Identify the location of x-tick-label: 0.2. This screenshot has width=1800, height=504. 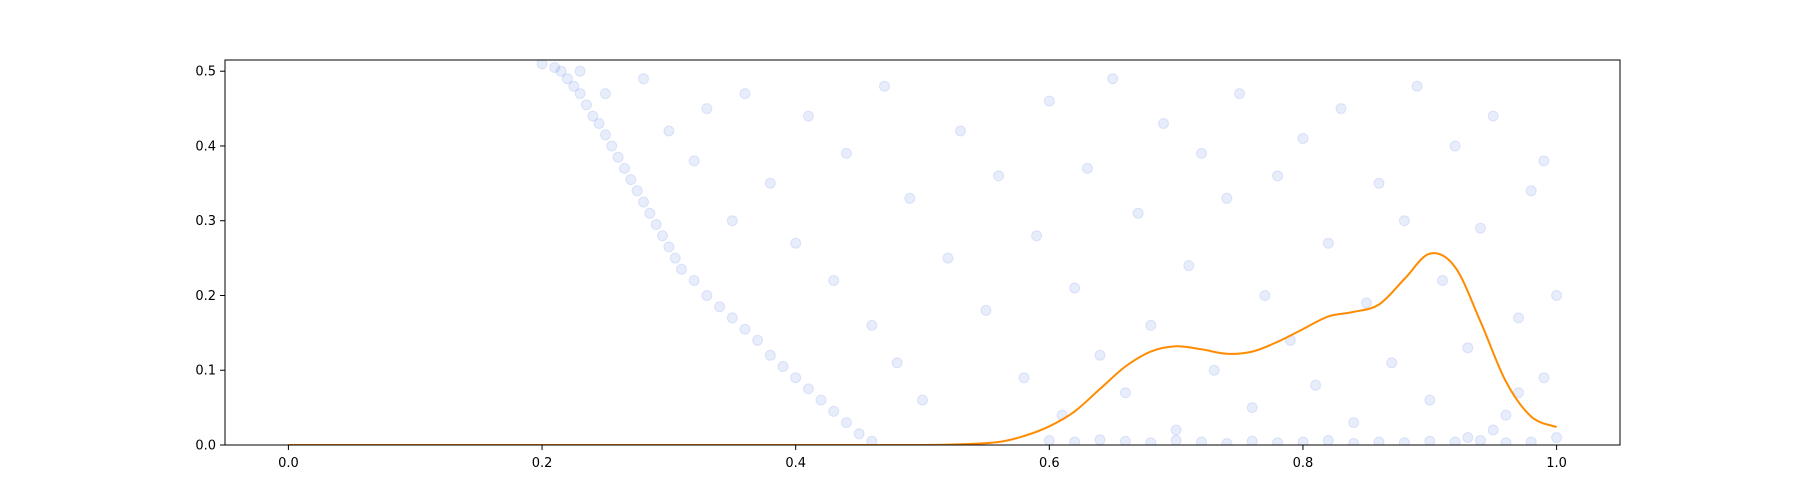
(542, 463).